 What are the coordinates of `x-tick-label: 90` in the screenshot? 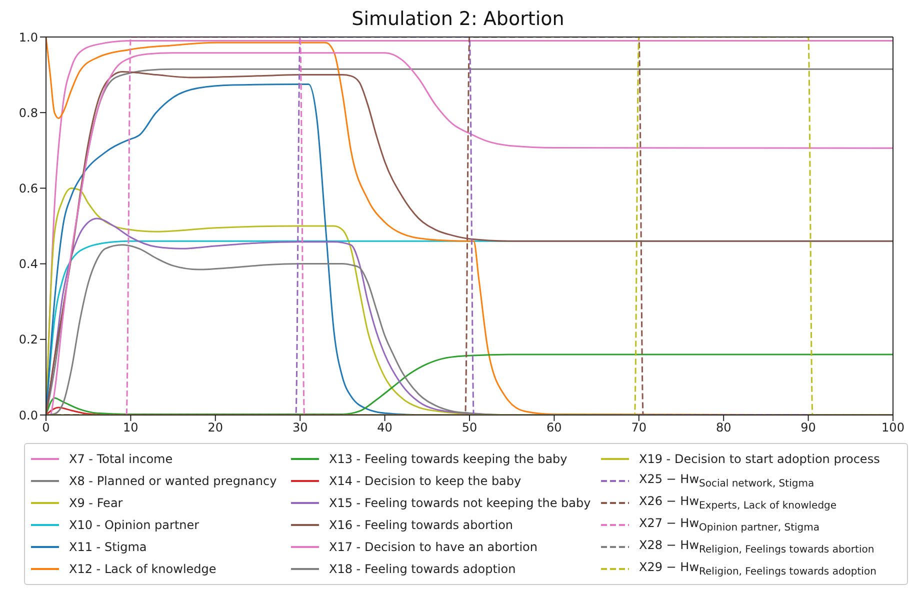 It's located at (808, 427).